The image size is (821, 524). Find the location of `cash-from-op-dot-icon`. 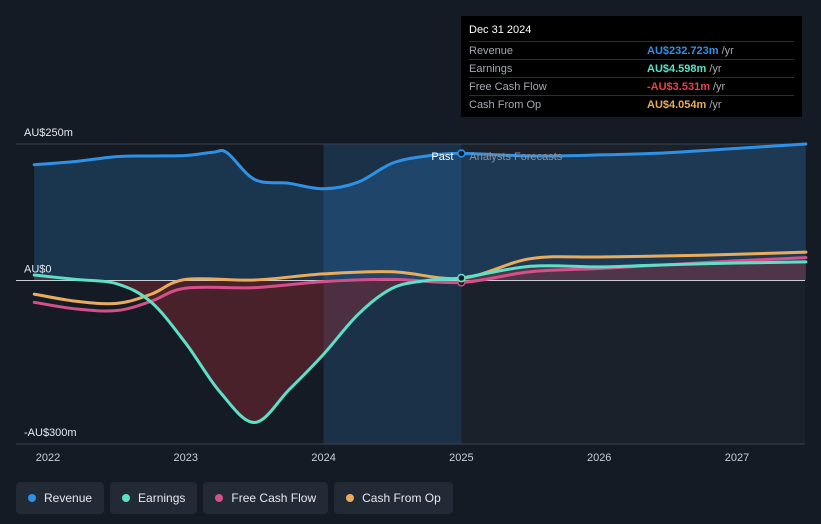

cash-from-op-dot-icon is located at coordinates (350, 498).